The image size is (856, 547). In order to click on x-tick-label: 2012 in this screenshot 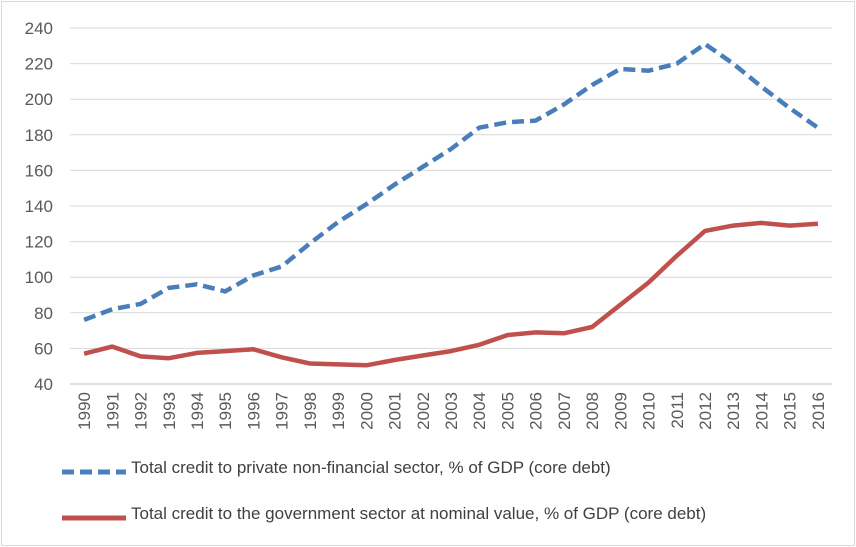, I will do `click(705, 411)`.